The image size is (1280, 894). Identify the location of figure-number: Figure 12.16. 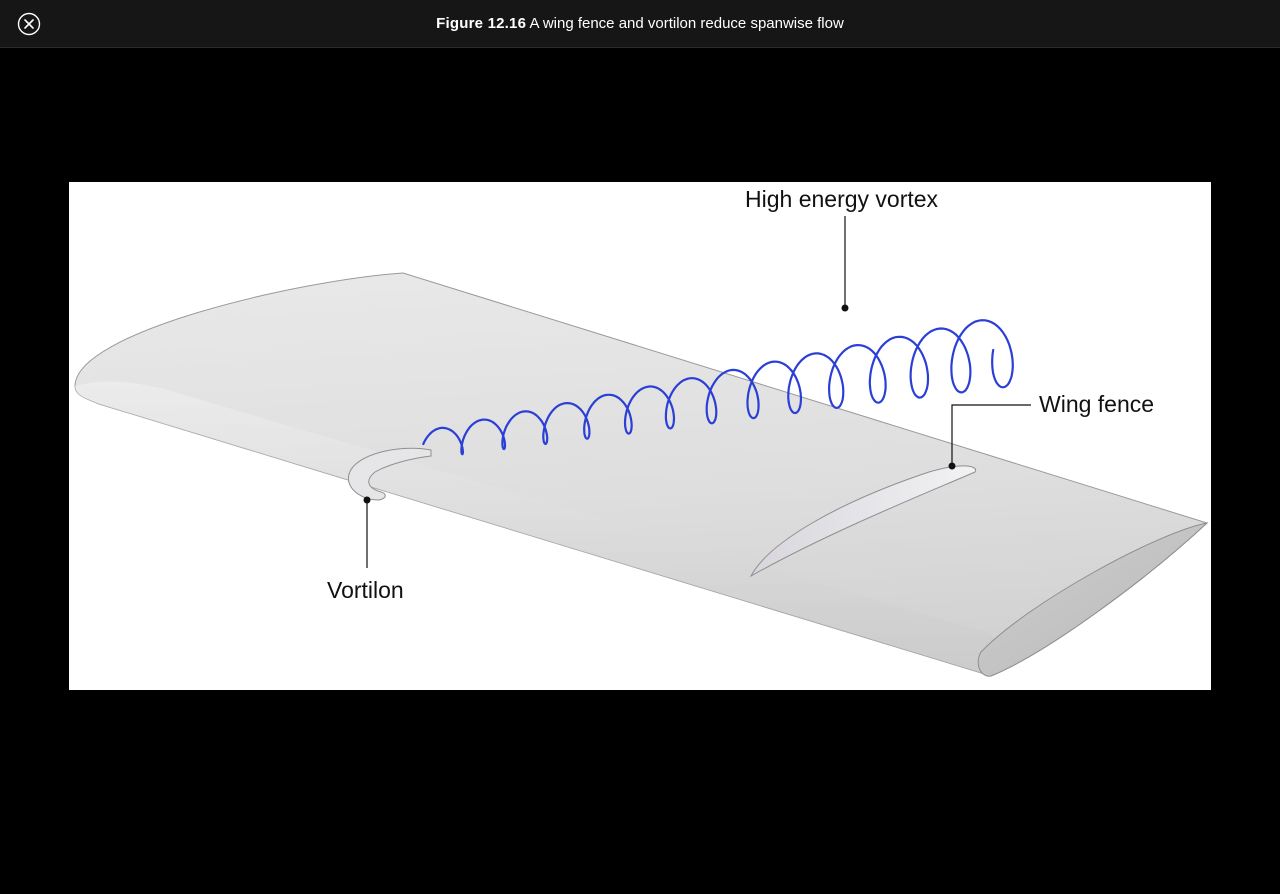
(481, 23).